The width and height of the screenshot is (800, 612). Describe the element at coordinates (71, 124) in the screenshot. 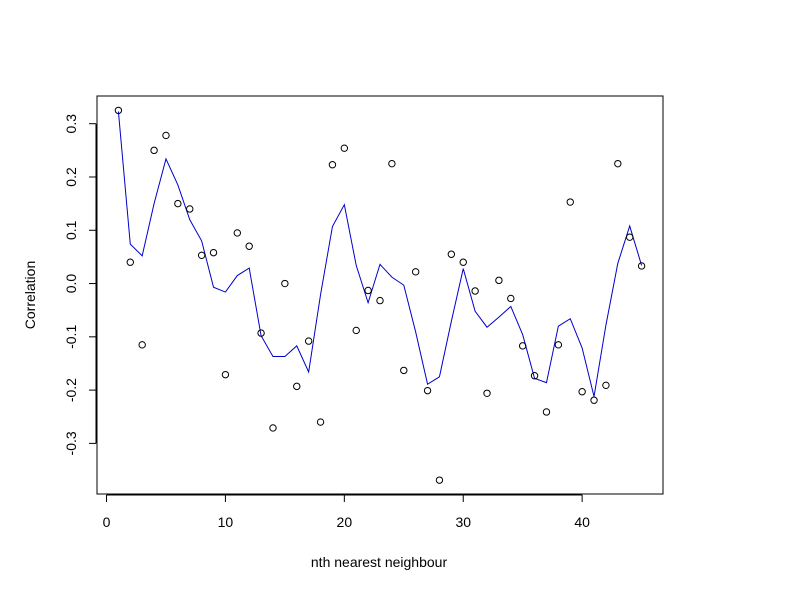

I see `y-tick-label: 0.3` at that location.